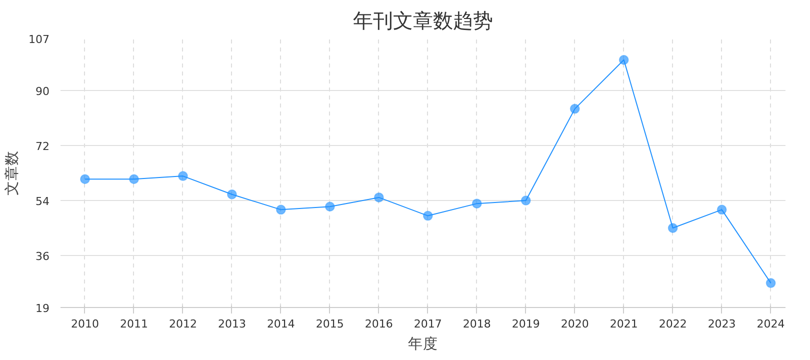 The image size is (810, 360). I want to click on x-tick-label: 2016, so click(378, 324).